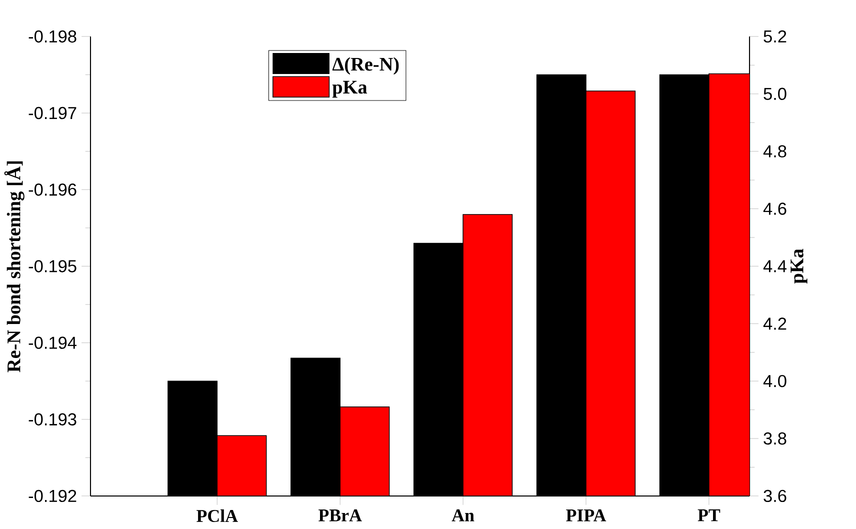 Image resolution: width=856 pixels, height=529 pixels. I want to click on y-tick-label: -0.196, so click(52, 190).